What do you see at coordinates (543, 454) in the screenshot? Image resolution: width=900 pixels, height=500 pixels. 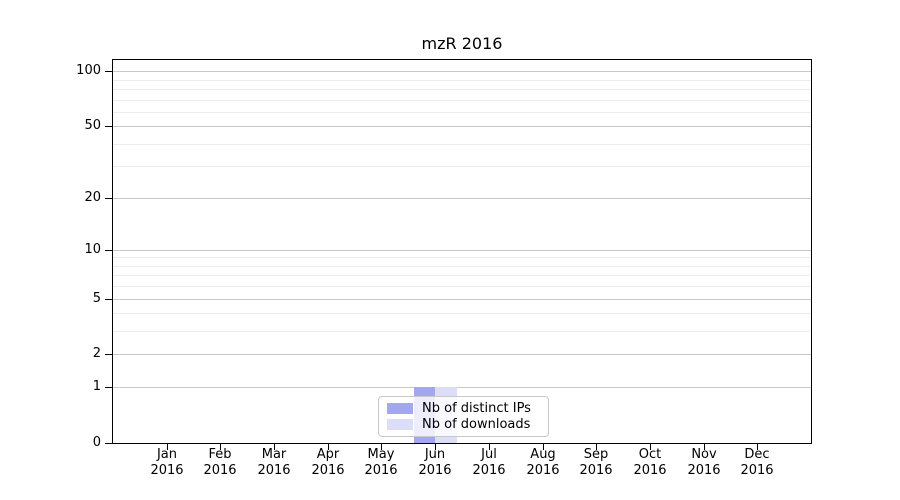 I see `x-tick-month: Aug` at bounding box center [543, 454].